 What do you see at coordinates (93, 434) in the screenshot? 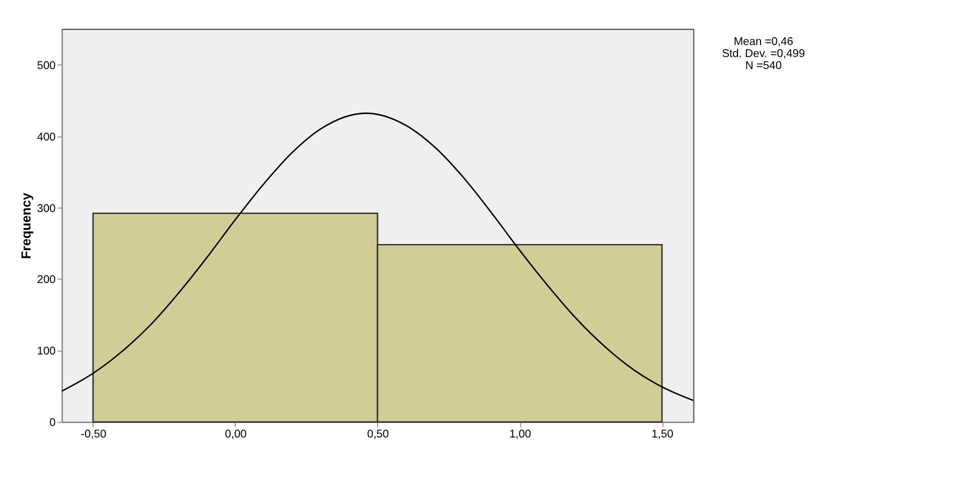
I see `x-tick-label: -0,50` at bounding box center [93, 434].